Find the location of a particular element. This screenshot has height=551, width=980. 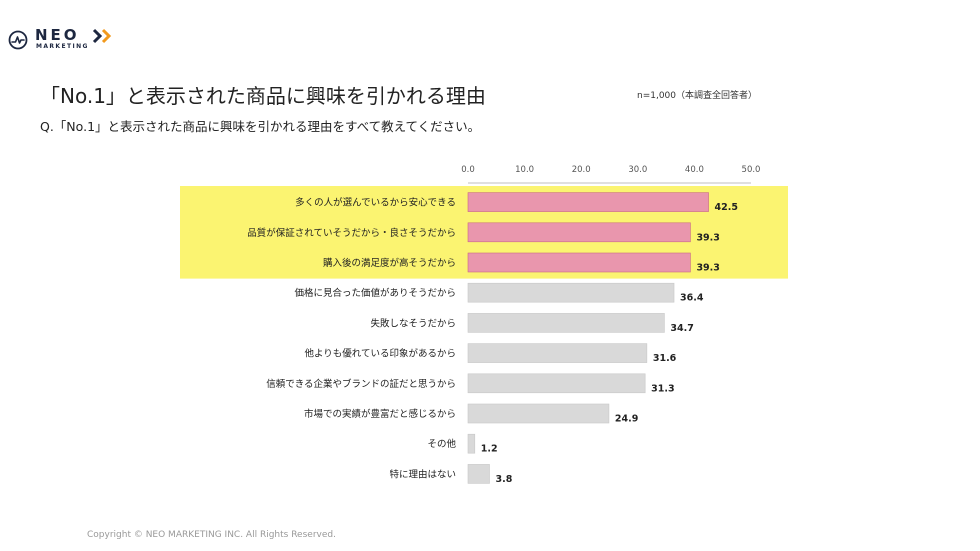

value-label: 31.6 is located at coordinates (665, 358).